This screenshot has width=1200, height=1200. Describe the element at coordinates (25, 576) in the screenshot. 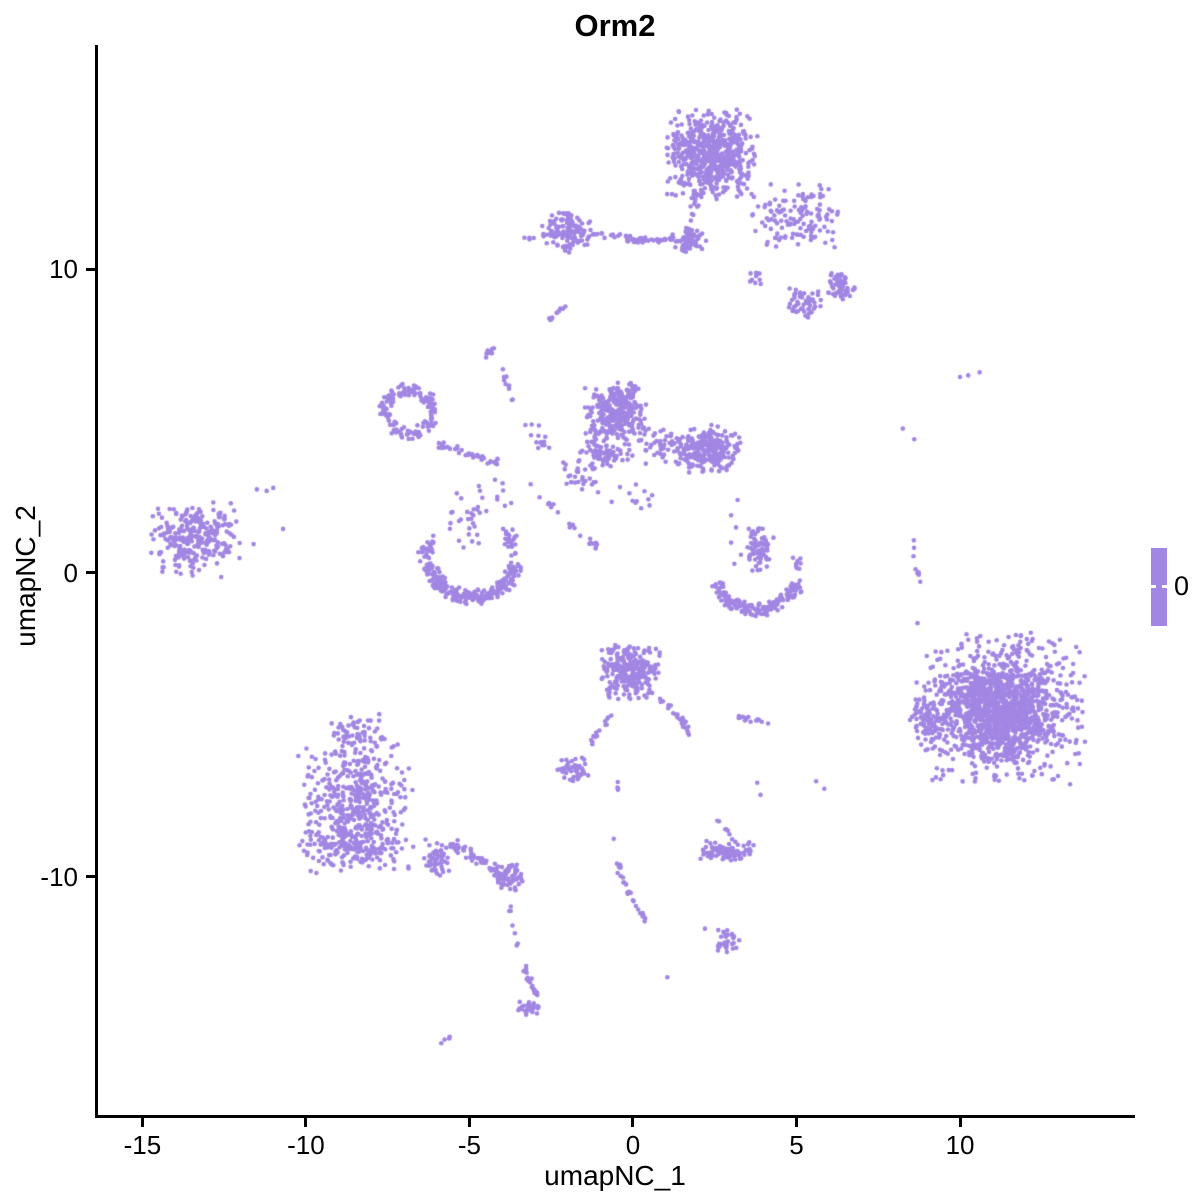

I see `y-axis-title: umapNC_2` at that location.